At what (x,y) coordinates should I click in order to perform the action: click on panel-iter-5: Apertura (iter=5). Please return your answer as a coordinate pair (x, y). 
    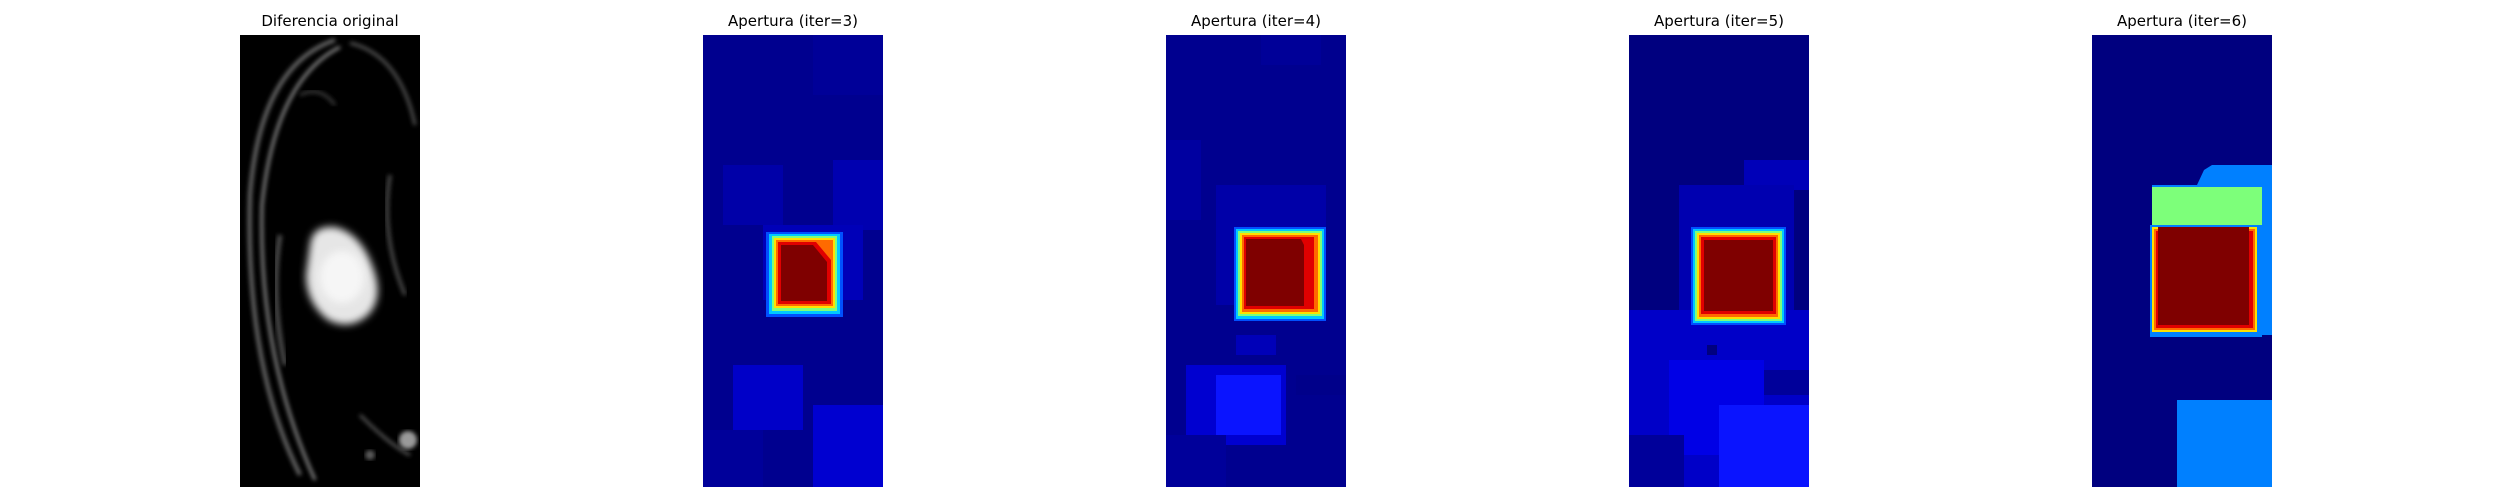
    Looking at the image, I should click on (1719, 250).